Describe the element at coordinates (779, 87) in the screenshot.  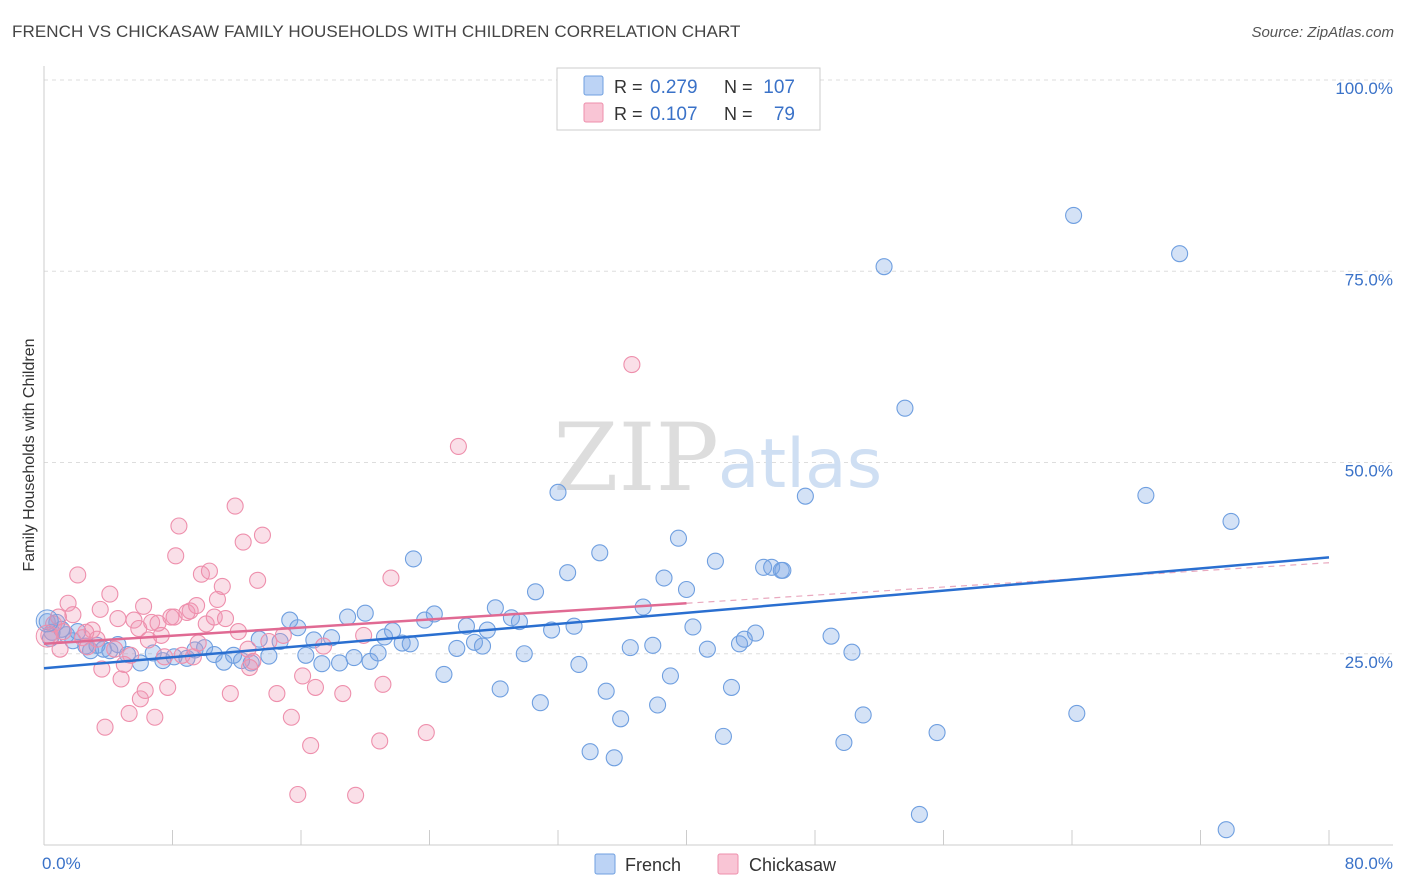
I see `stats-n-value-french: 107` at that location.